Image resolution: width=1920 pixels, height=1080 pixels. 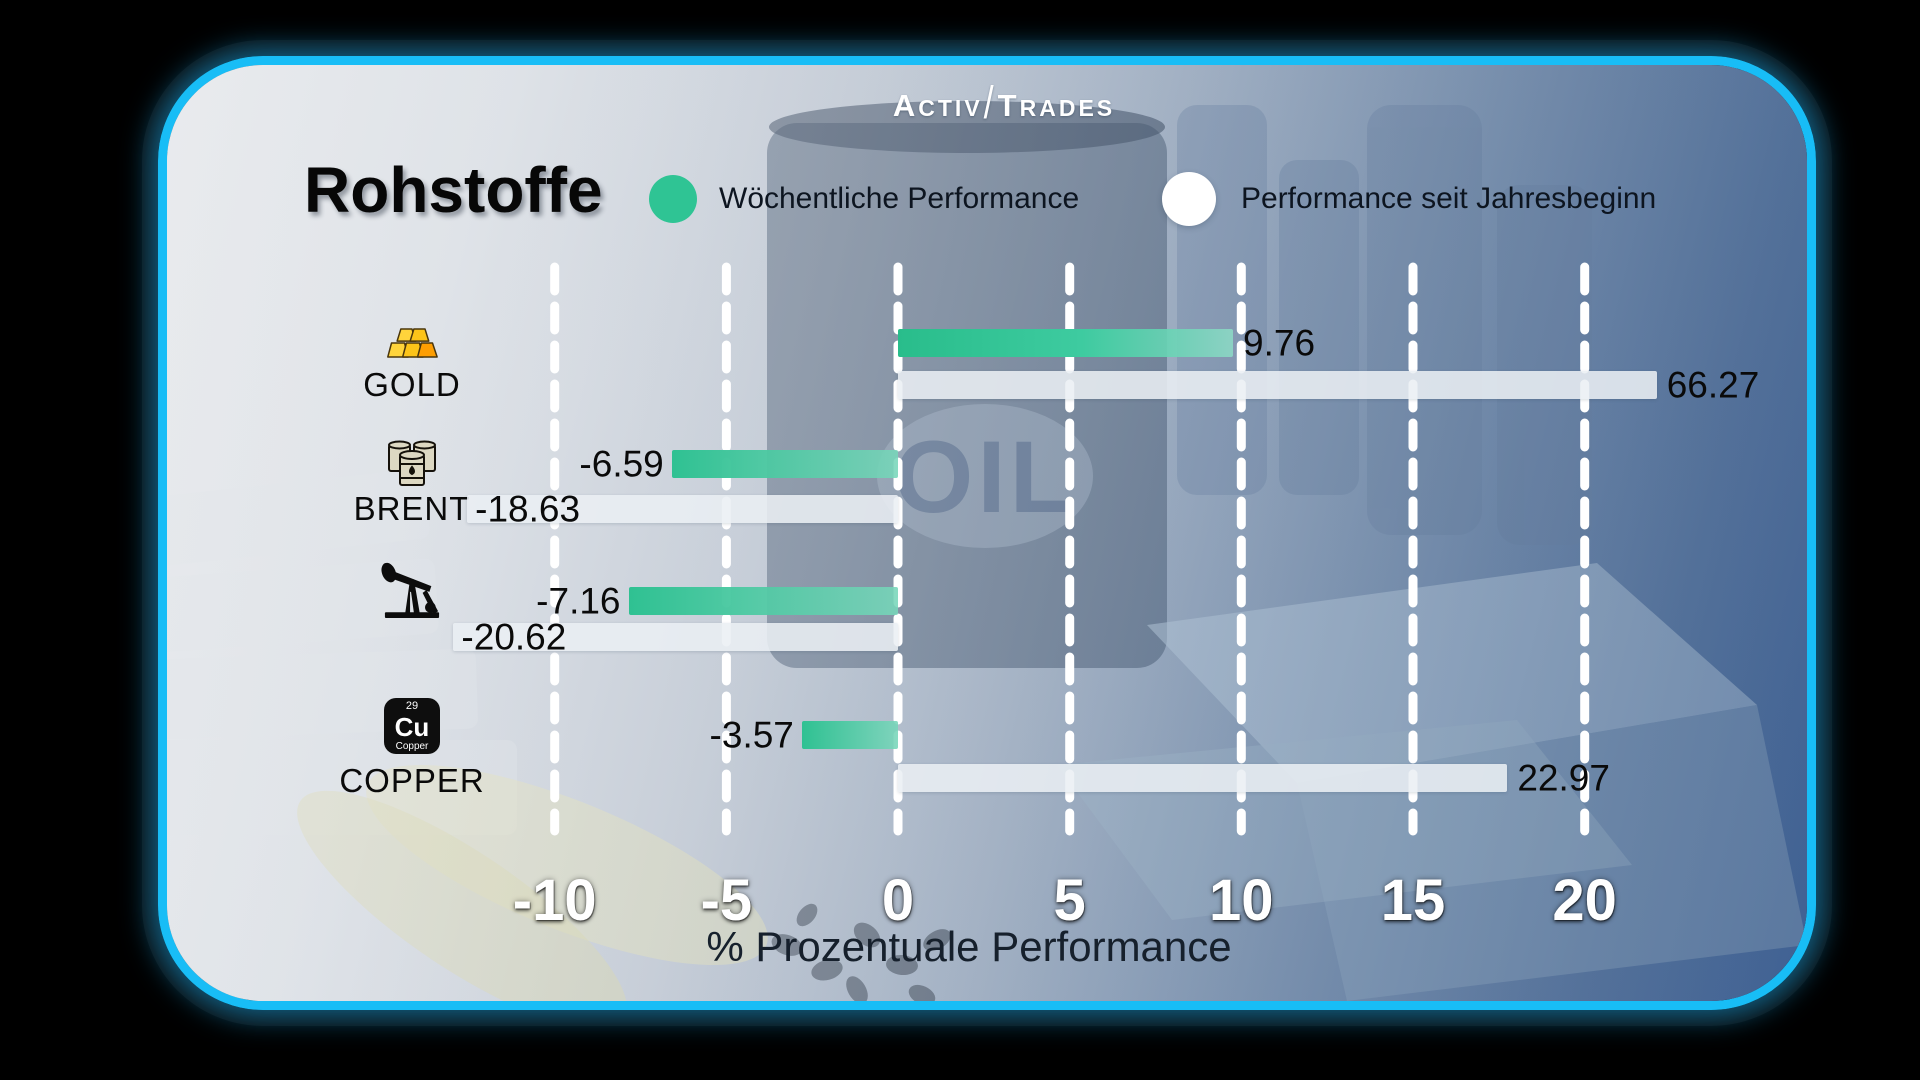 I want to click on chart-title: Rohstoffe, so click(x=453, y=190).